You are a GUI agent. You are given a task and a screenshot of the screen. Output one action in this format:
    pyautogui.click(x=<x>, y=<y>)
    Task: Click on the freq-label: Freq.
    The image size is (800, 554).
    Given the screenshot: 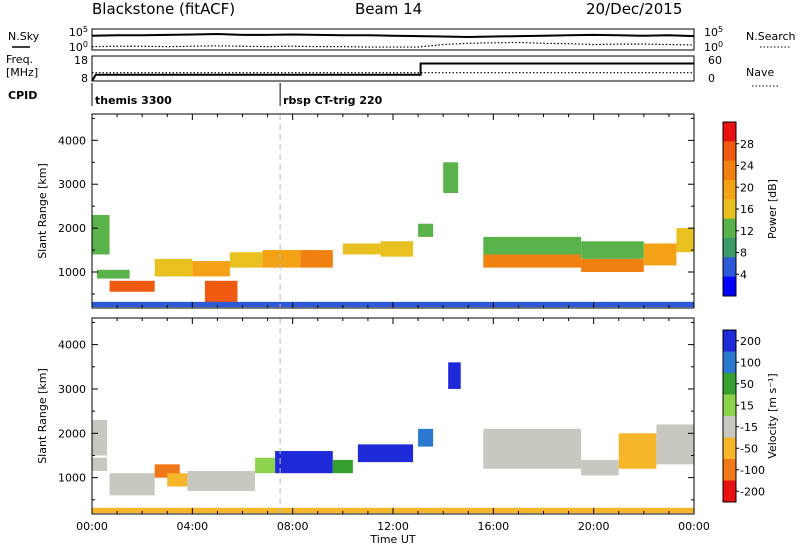 What is the action you would take?
    pyautogui.click(x=19, y=59)
    